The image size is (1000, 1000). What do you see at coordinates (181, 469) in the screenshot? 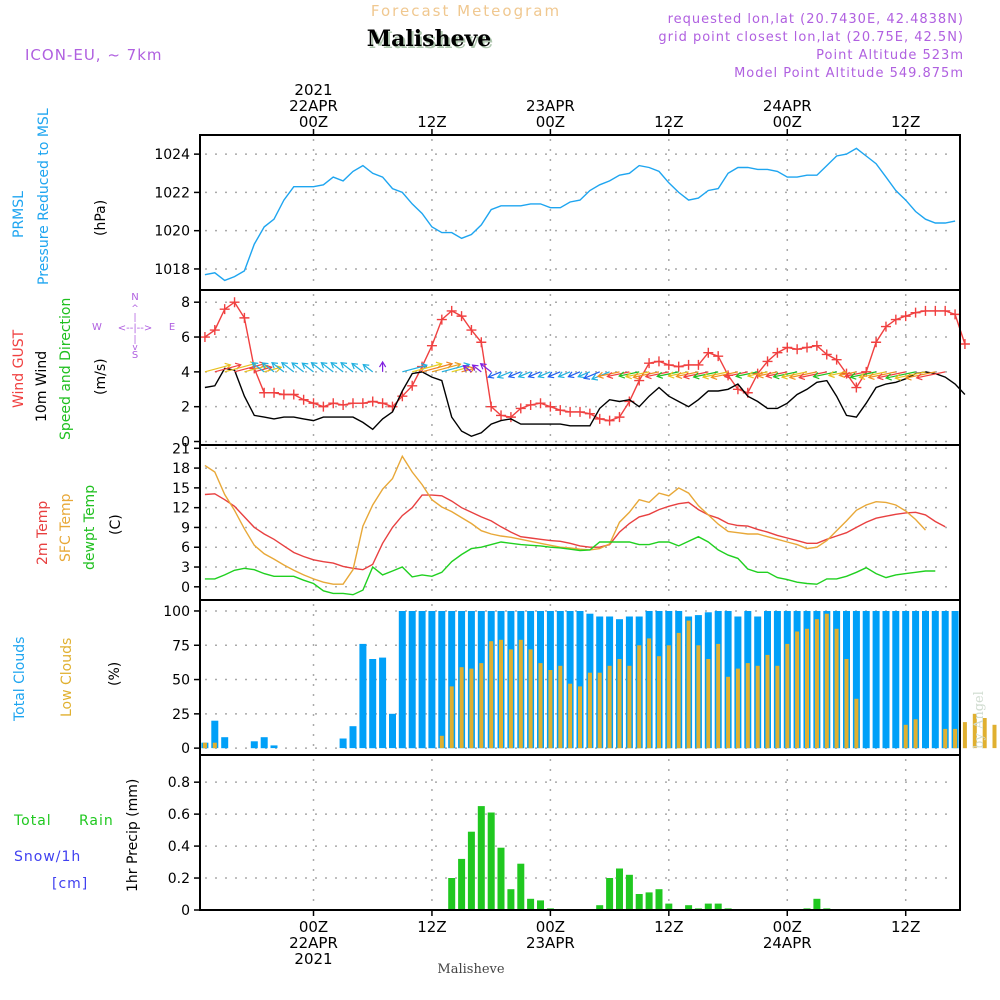
I see `y-tick-label: 18` at bounding box center [181, 469].